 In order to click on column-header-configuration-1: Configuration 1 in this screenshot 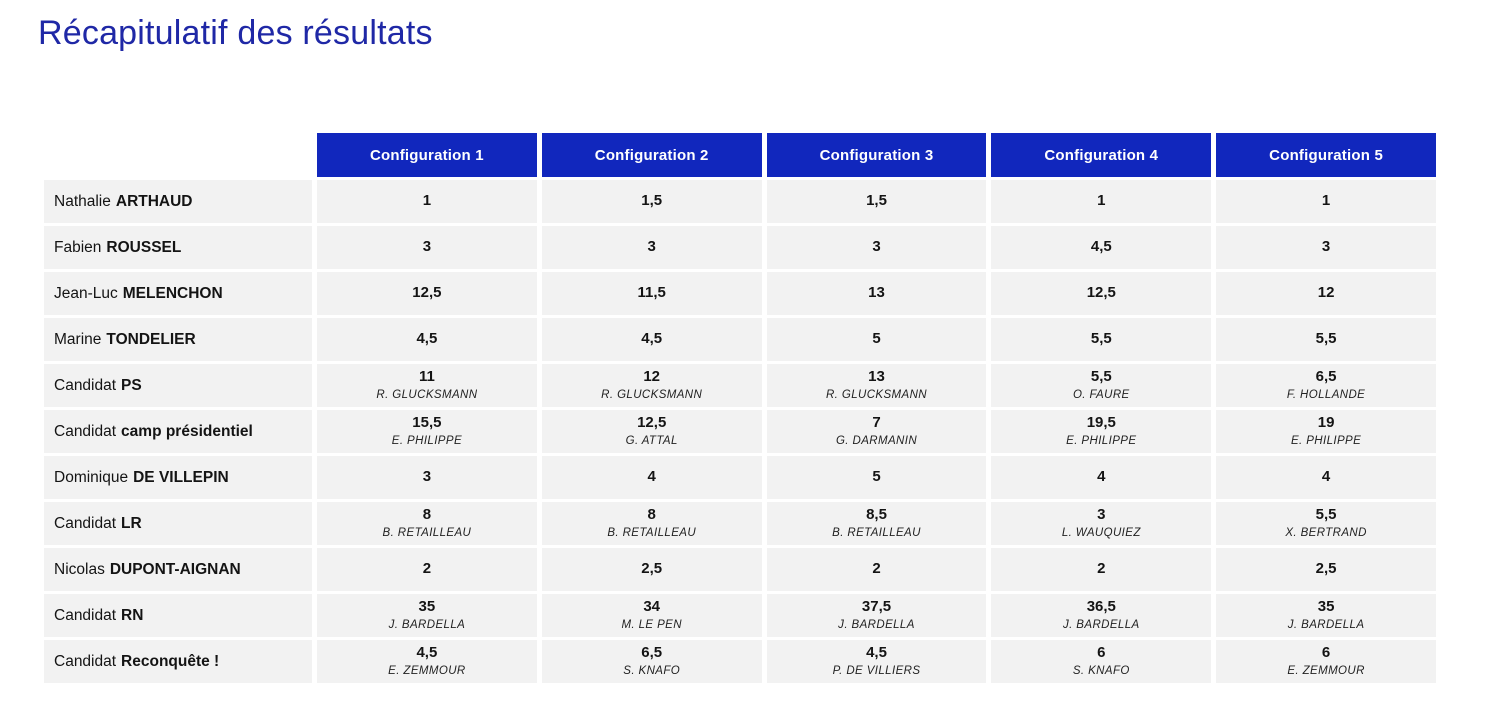, I will do `click(427, 155)`.